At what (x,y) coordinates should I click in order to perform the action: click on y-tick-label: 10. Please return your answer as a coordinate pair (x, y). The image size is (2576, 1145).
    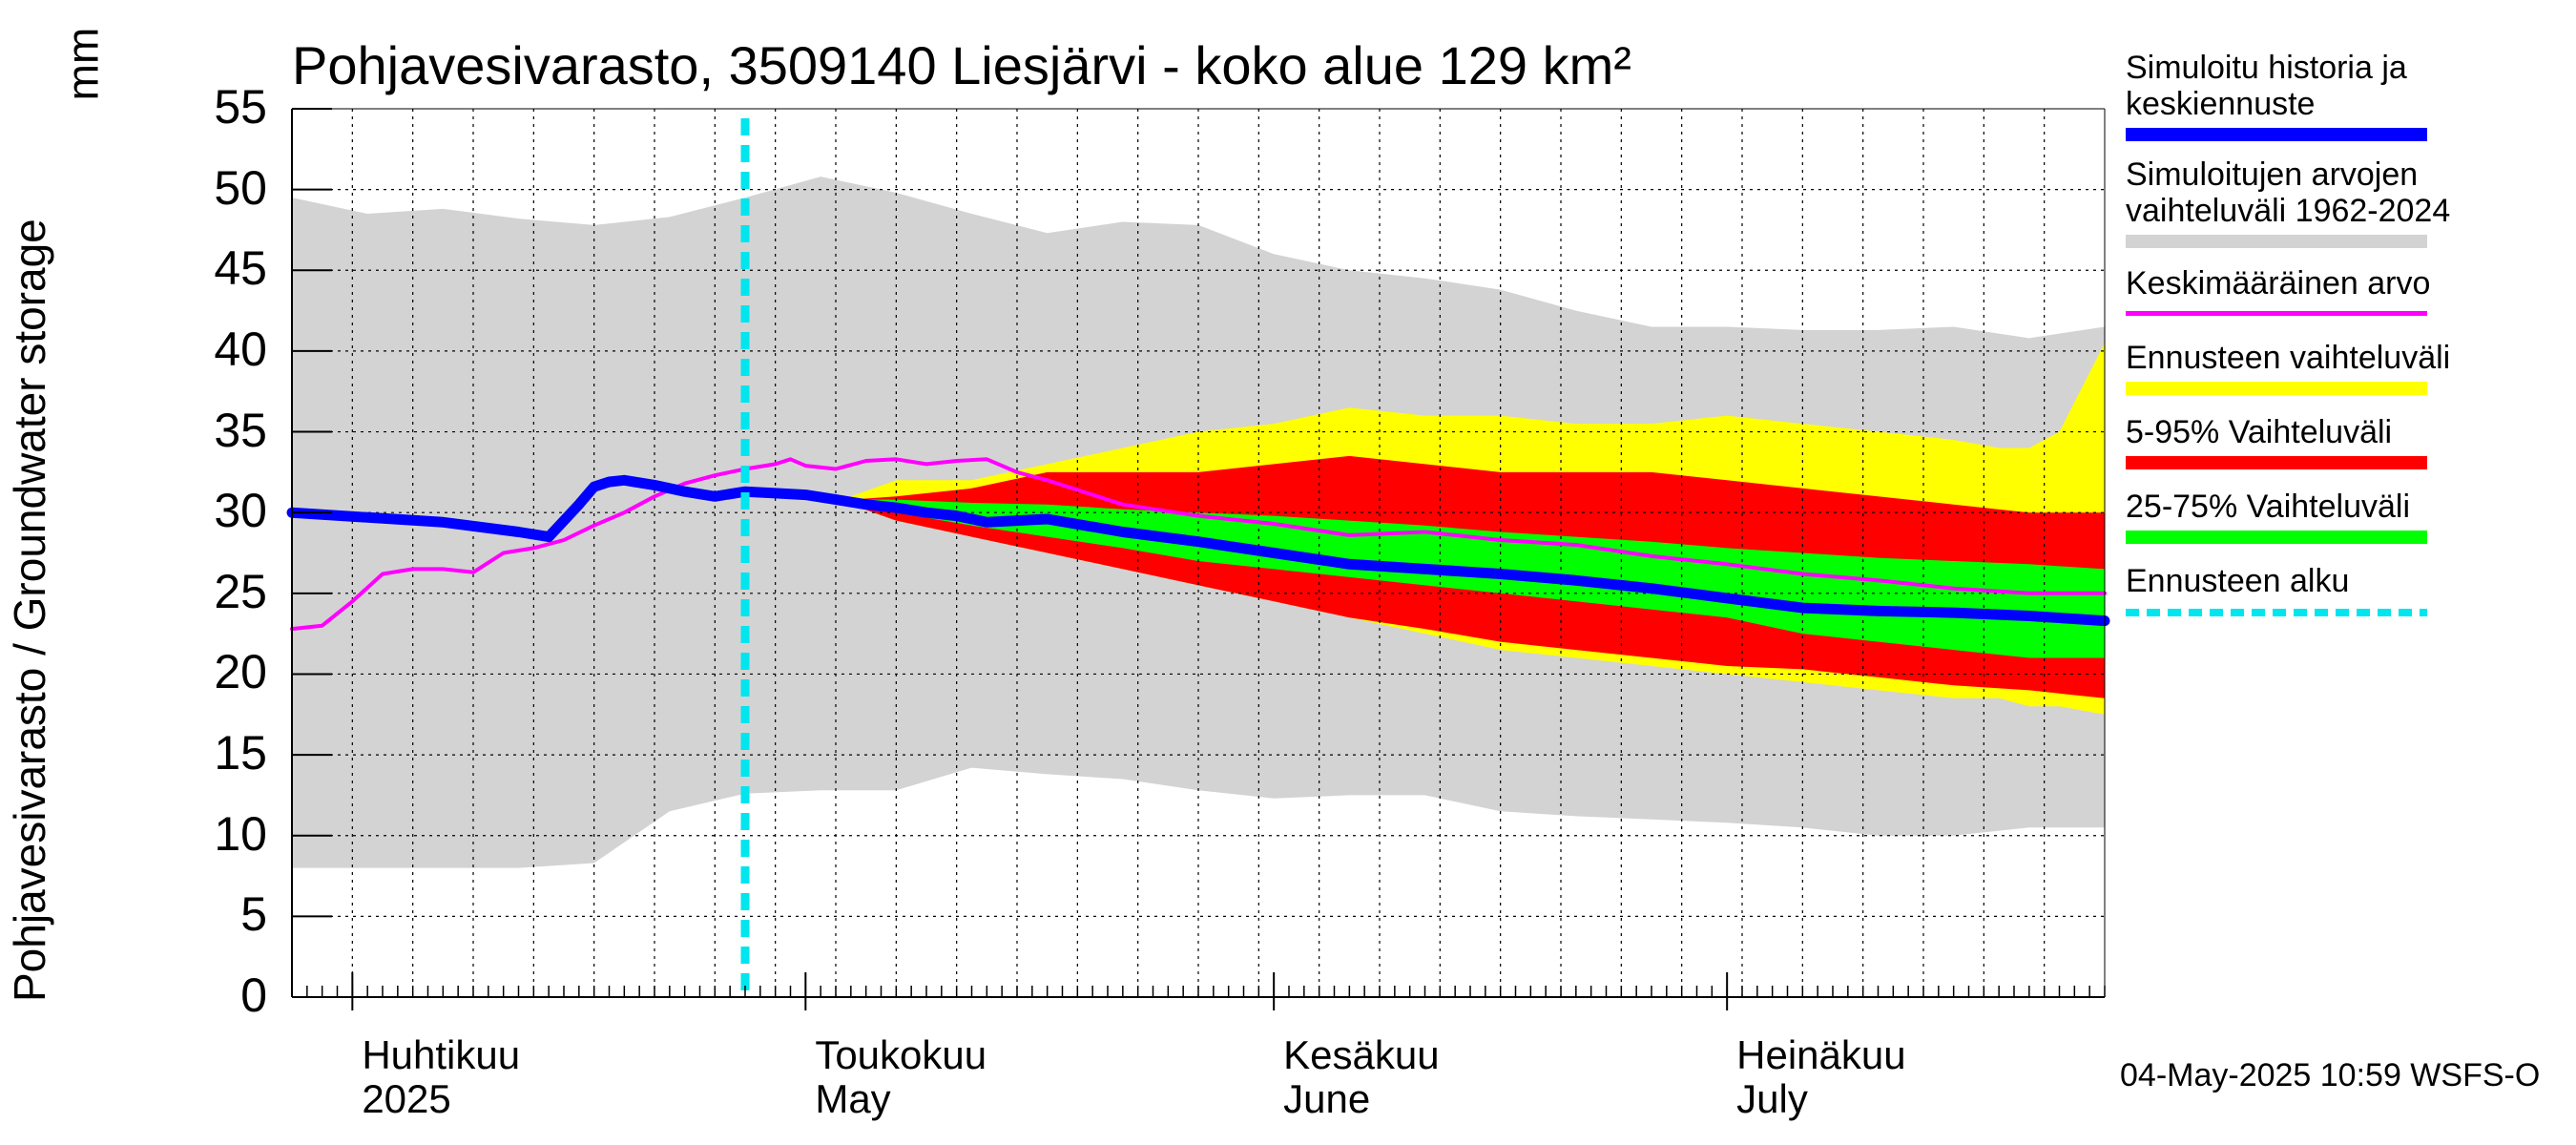
    Looking at the image, I should click on (240, 834).